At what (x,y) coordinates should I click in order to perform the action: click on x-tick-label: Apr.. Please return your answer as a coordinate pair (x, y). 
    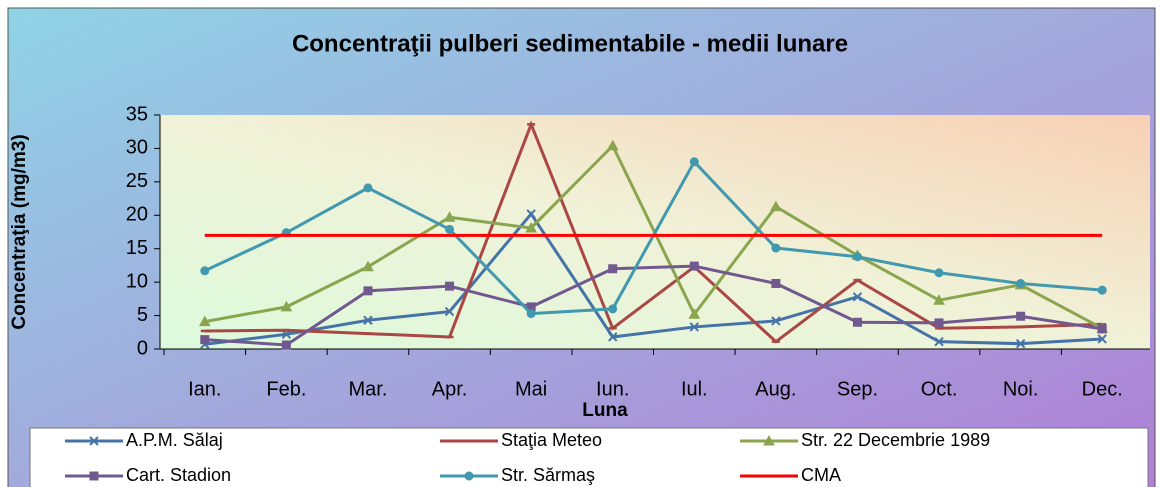
    Looking at the image, I should click on (450, 389).